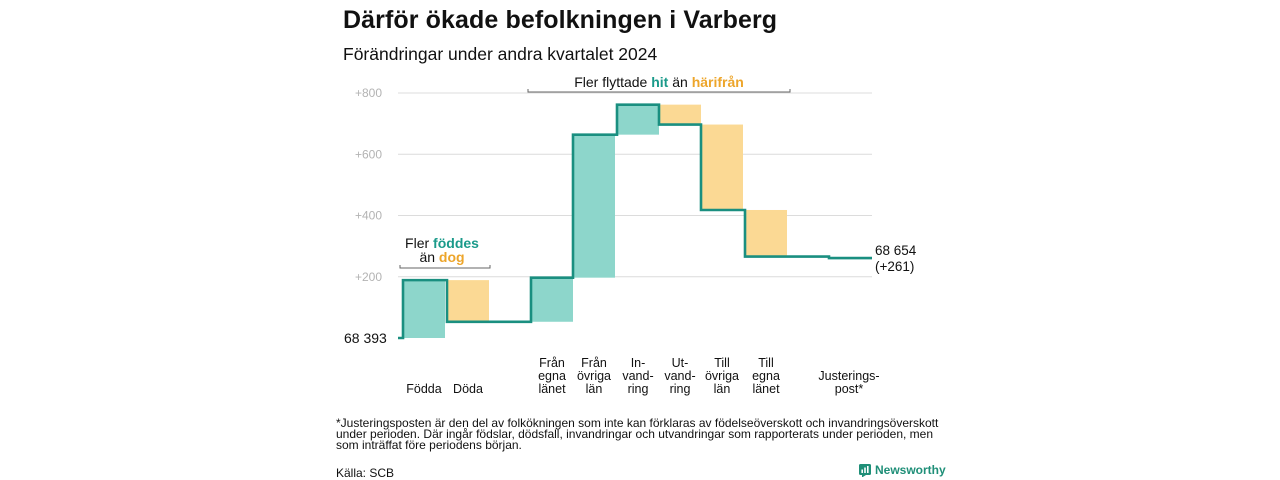 This screenshot has width=1280, height=480. I want to click on category-label: Födda, so click(423, 389).